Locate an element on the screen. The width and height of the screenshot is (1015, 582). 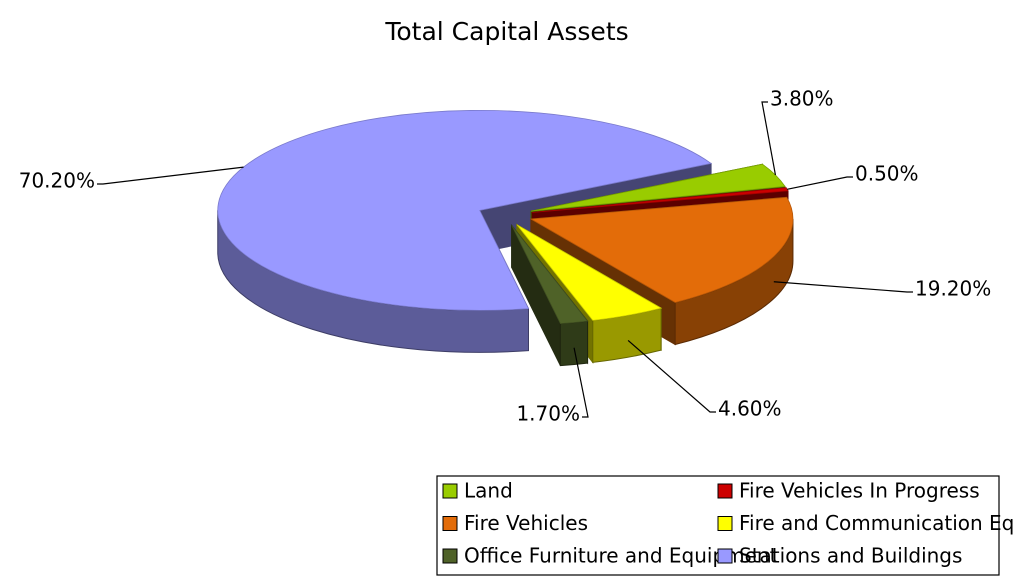
data-label: 3.80% is located at coordinates (802, 99).